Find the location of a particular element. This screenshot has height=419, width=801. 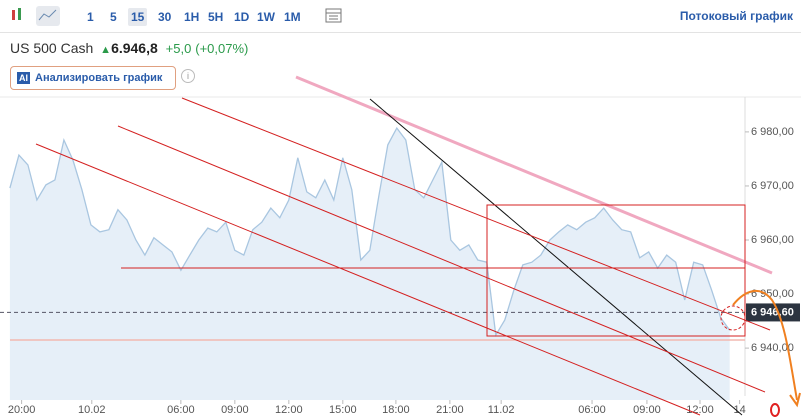

quote-header: US 500 Cash ▲6.946,8 +5,0 (+0,07%) is located at coordinates (129, 48).